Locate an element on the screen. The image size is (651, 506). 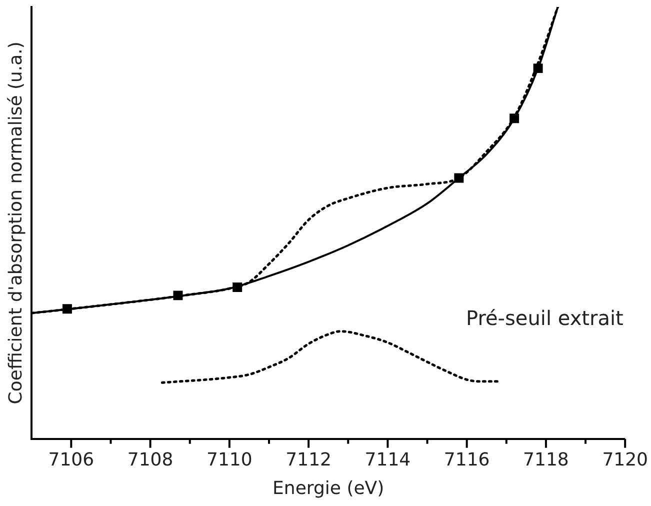
annotation: Pré-seuil extrait is located at coordinates (545, 318).